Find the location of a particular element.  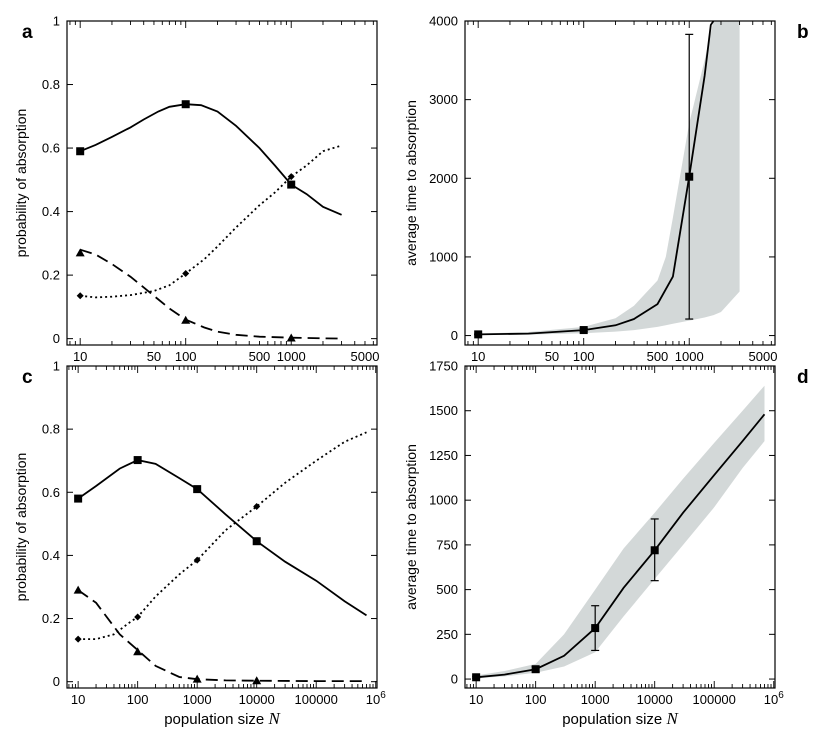

panel-label: a is located at coordinates (27, 32).